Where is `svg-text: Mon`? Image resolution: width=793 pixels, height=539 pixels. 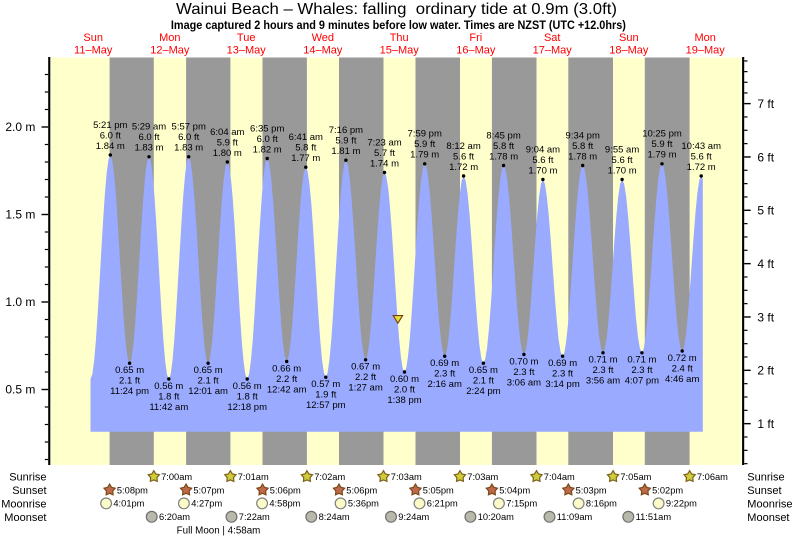 svg-text: Mon is located at coordinates (704, 38).